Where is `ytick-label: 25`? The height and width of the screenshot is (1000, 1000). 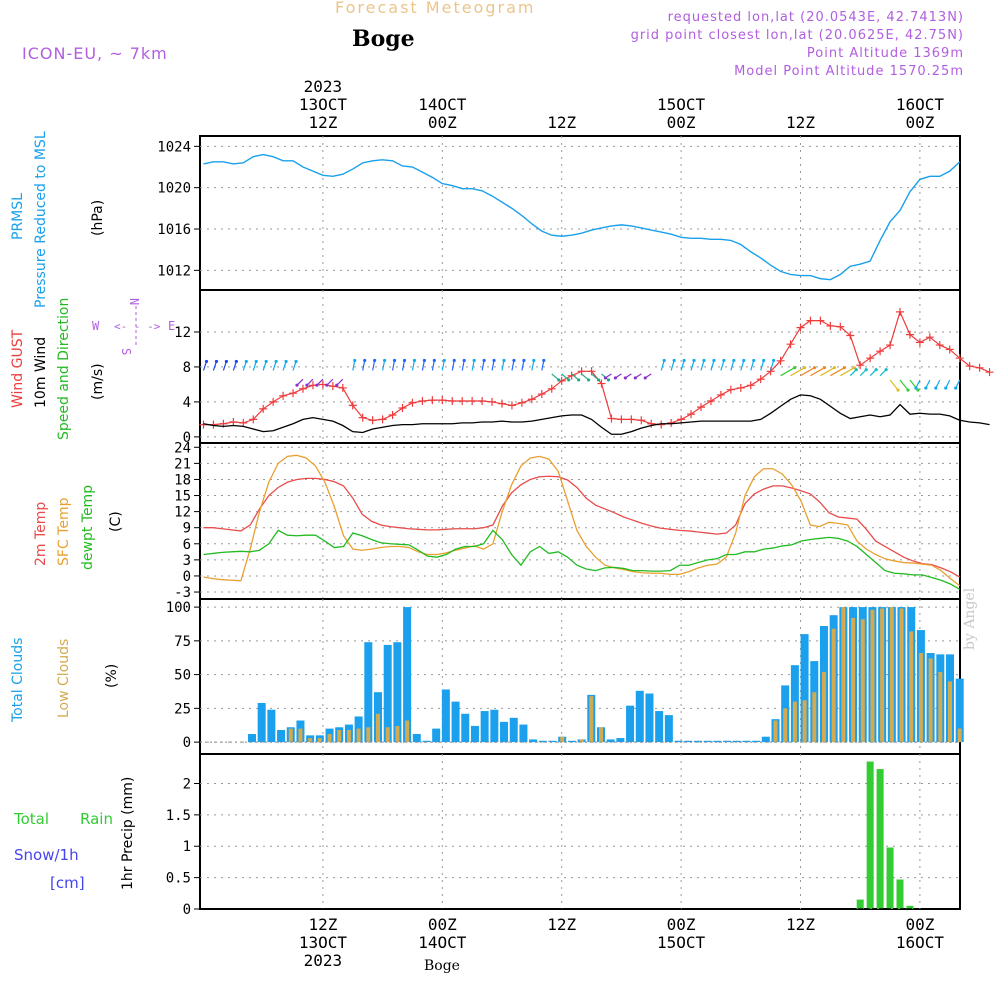
ytick-label: 25 is located at coordinates (182, 709).